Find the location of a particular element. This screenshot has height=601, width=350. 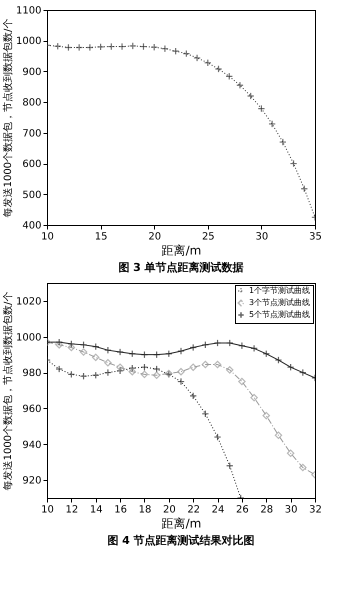

x-tick-label: 15 is located at coordinates (101, 237).